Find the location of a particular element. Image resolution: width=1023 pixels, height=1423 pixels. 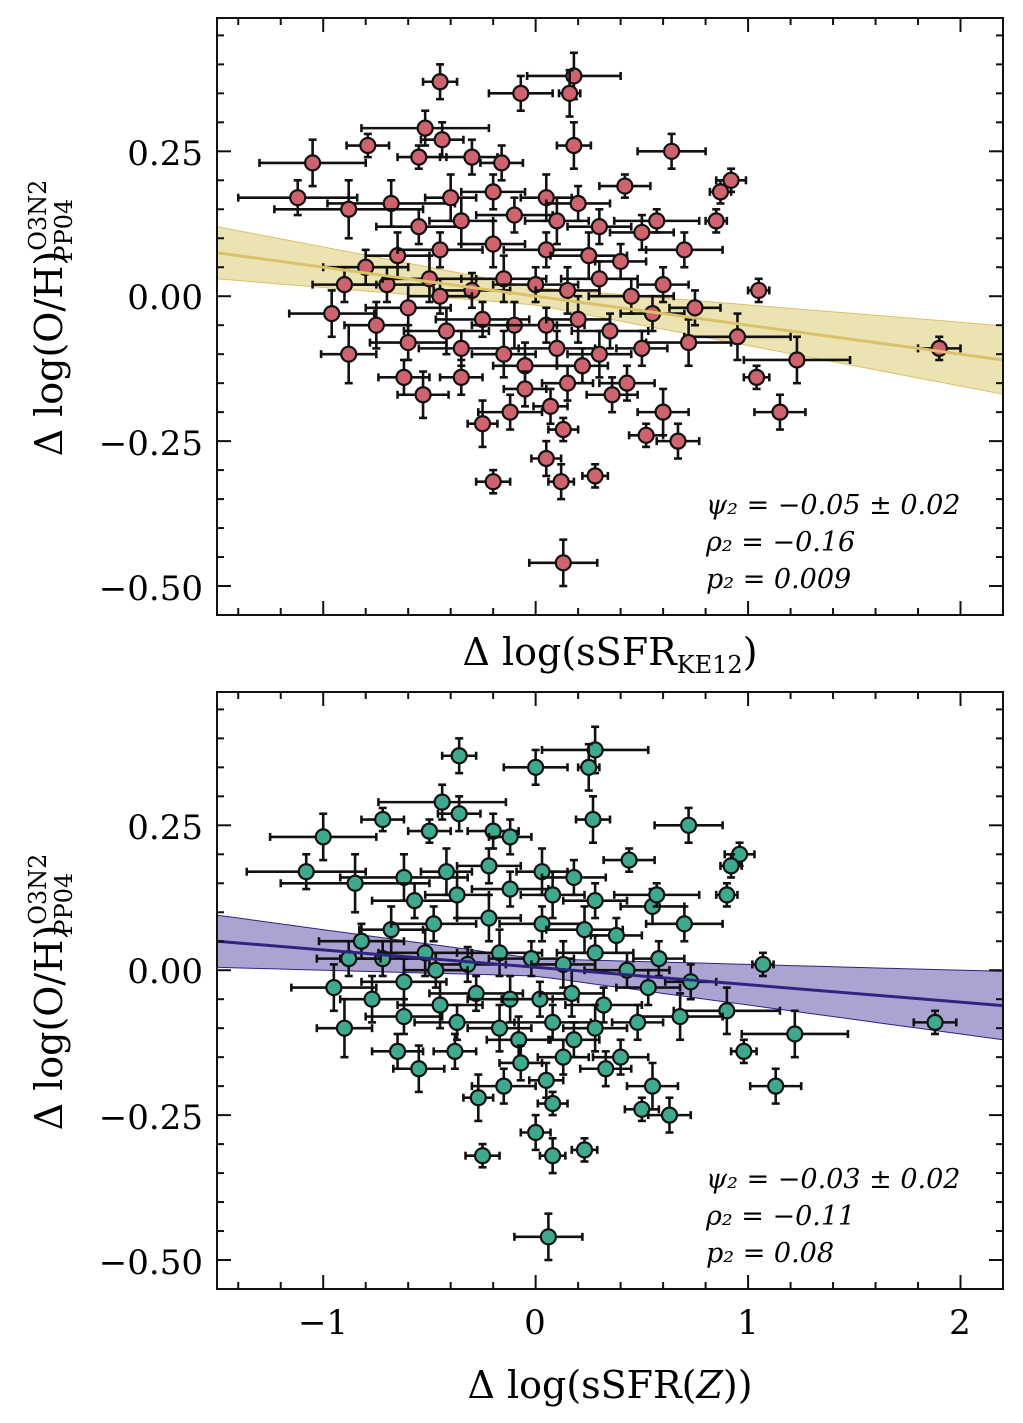

bottom-xtick-label: −1 is located at coordinates (323, 1323).